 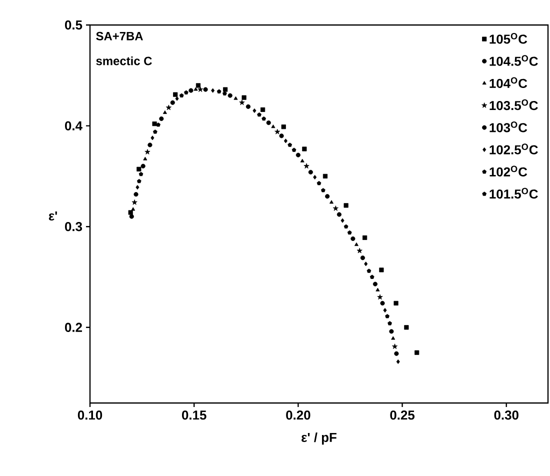 What do you see at coordinates (509, 38) in the screenshot?
I see `legend-label: 105$^{O}$C` at bounding box center [509, 38].